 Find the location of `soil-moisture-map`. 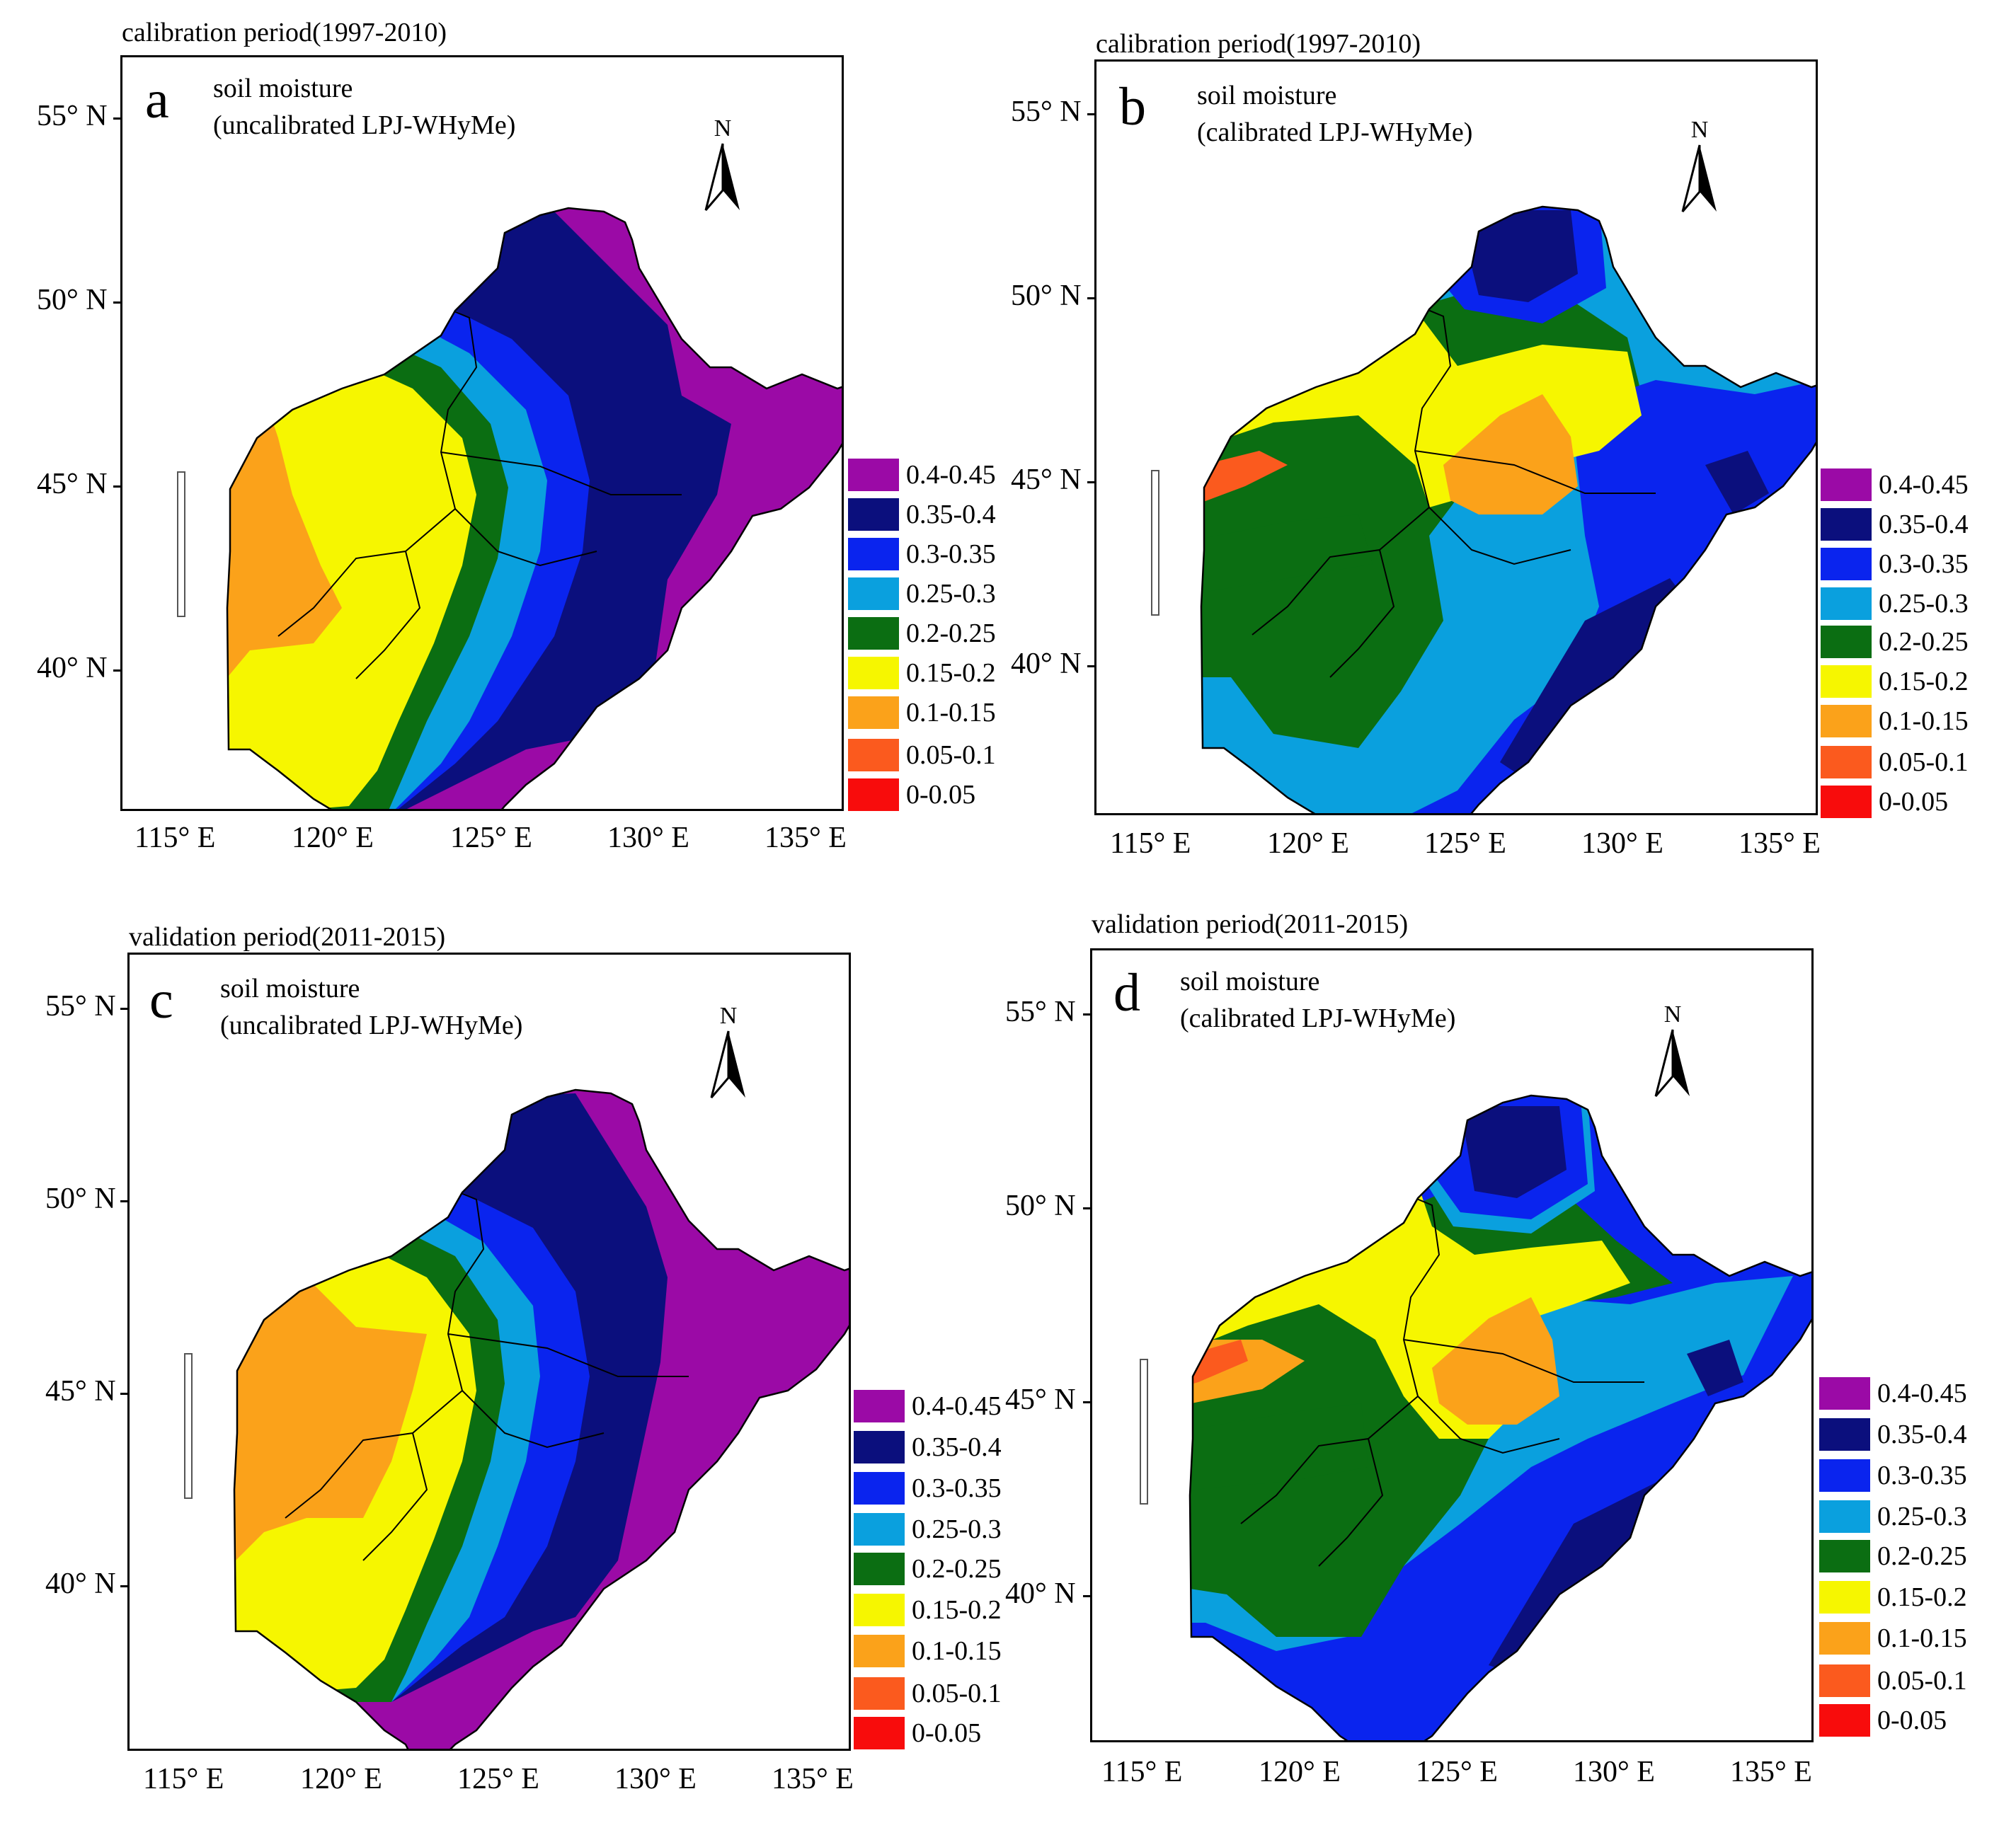

soil-moisture-map is located at coordinates (1483, 509).